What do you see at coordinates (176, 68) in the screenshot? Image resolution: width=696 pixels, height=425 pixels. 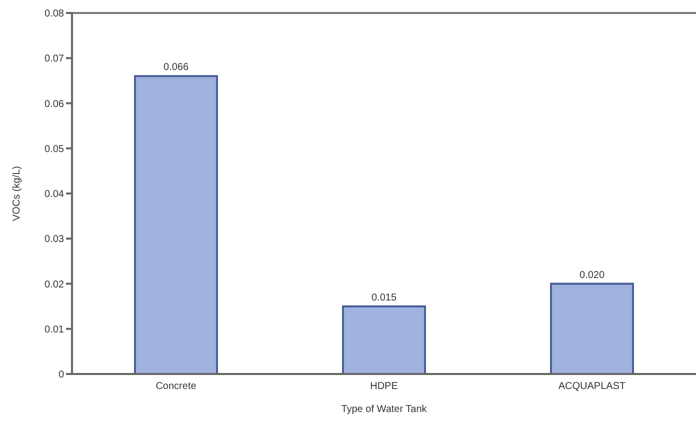 I see `data-label: 0.066` at bounding box center [176, 68].